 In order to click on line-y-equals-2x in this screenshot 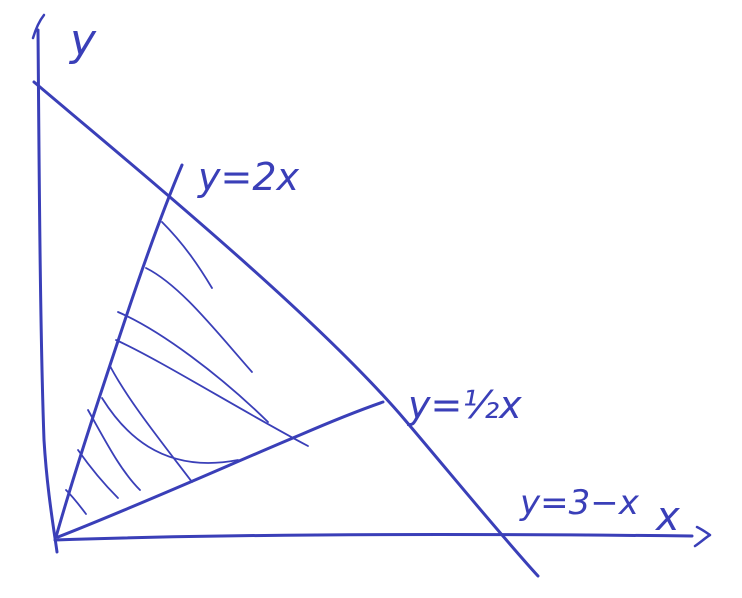, I will do `click(119, 351)`.